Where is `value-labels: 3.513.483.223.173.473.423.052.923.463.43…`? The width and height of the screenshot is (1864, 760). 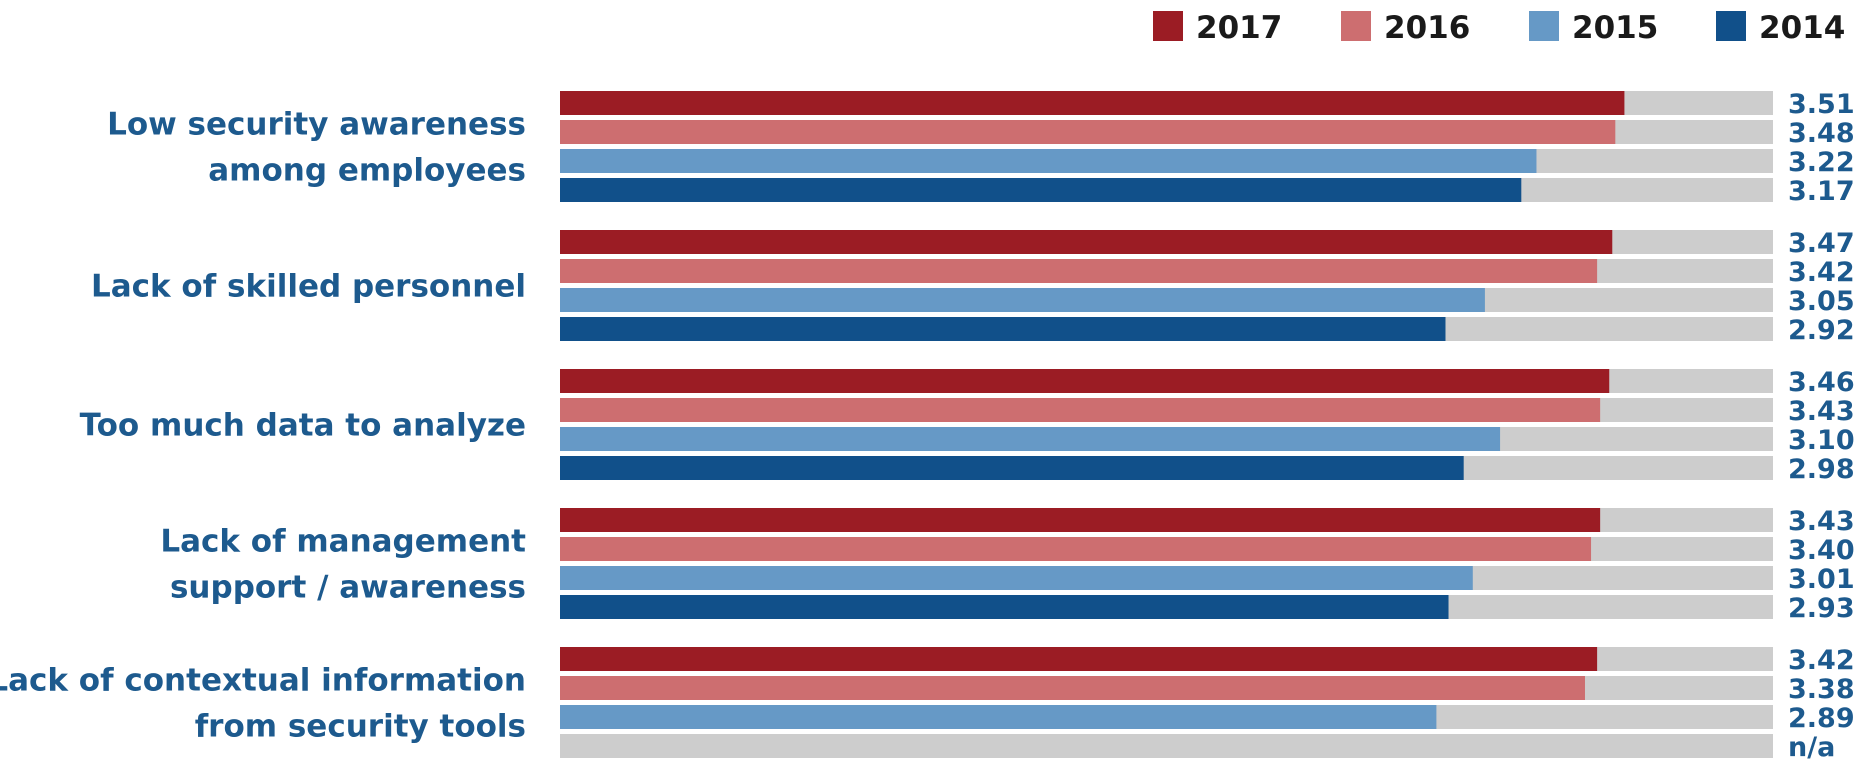 value-labels: 3.513.483.223.173.473.423.052.923.463.43… is located at coordinates (1821, 424).